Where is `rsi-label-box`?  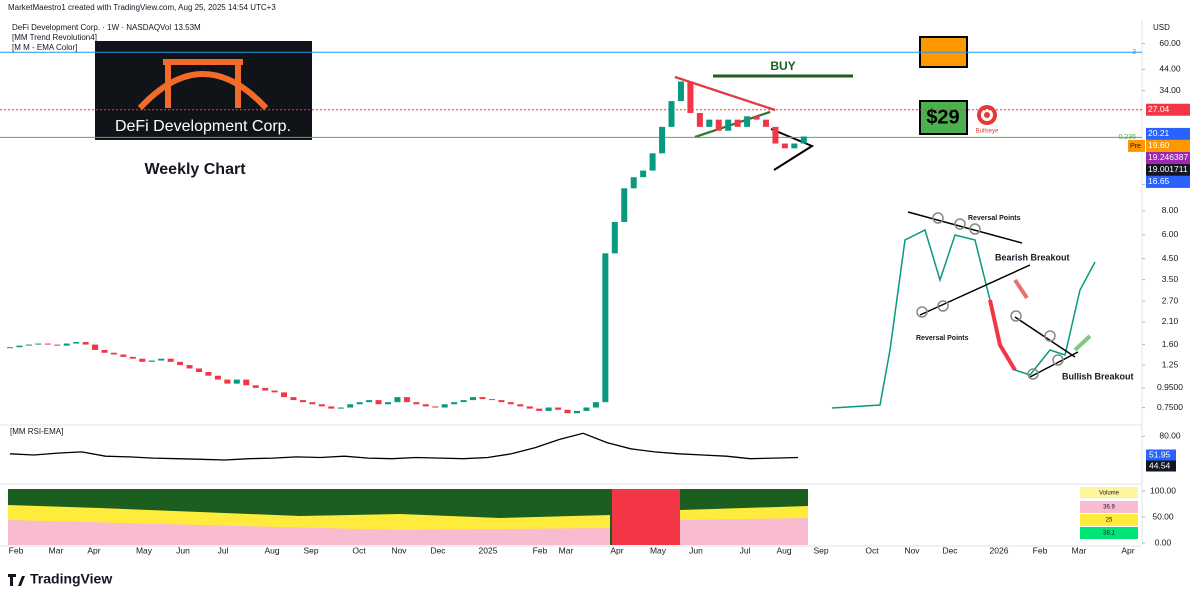 rsi-label-box is located at coordinates (1161, 455).